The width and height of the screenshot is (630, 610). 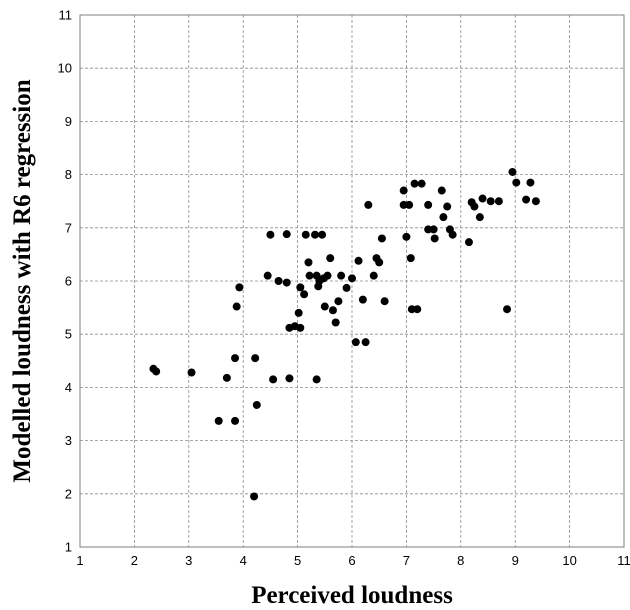 I want to click on x-tick-label: 7, so click(x=406, y=560).